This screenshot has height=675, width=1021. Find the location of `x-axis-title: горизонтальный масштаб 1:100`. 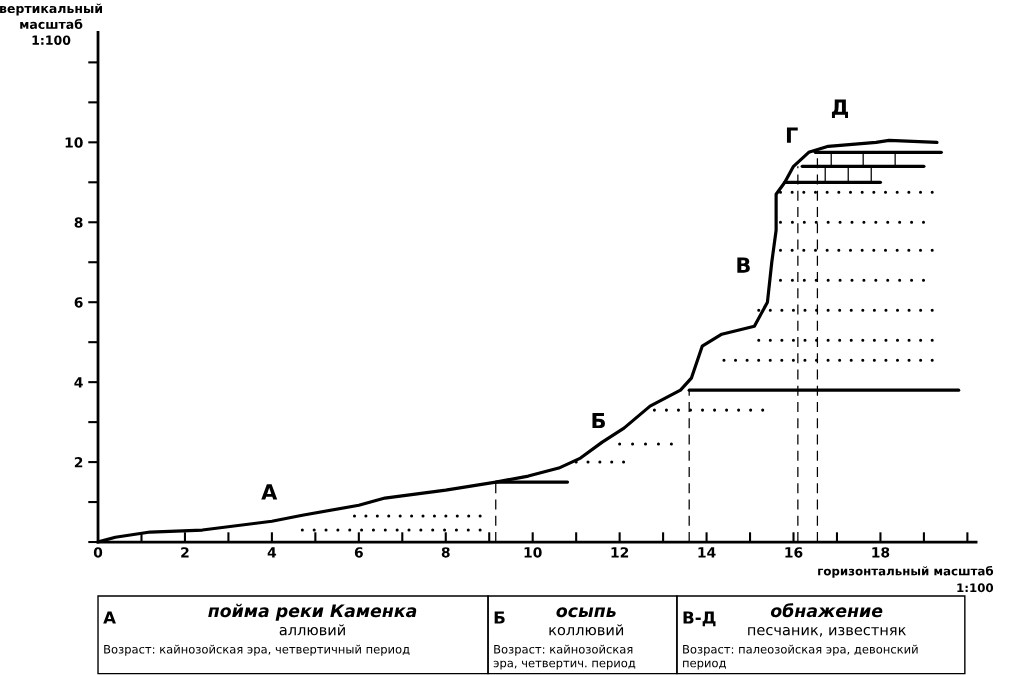

x-axis-title: горизонтальный масштаб 1:100 is located at coordinates (906, 579).